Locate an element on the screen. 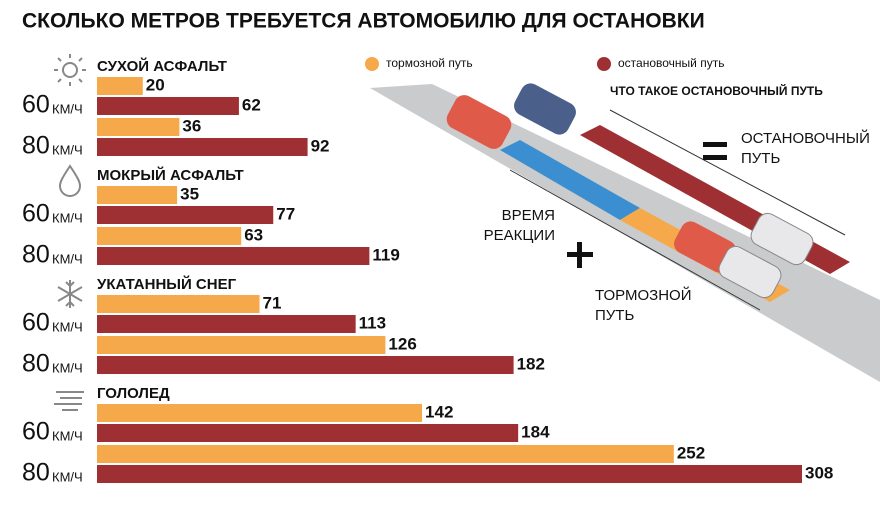  annotation: ВРЕМЯ is located at coordinates (528, 215).